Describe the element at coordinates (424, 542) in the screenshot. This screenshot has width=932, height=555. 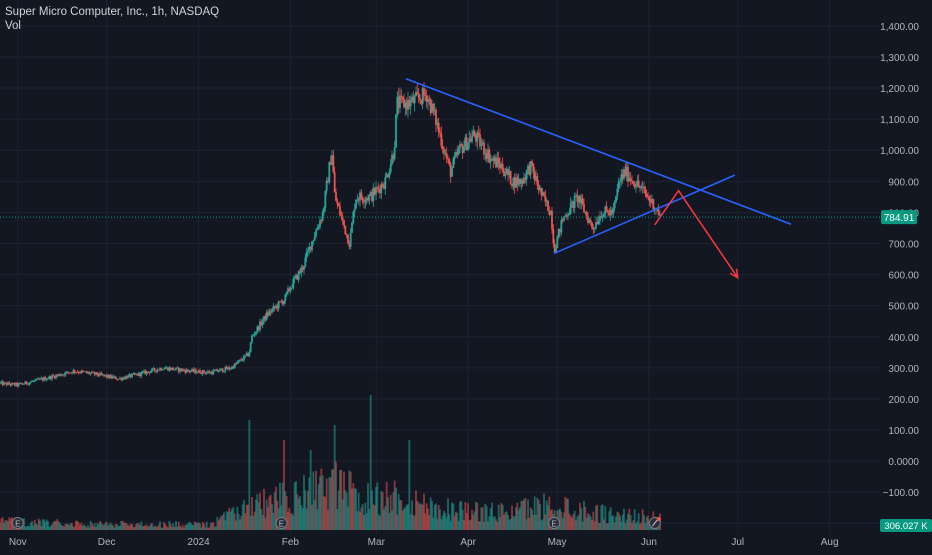
I see `time-axis: Nov Dec 2024 Feb Mar Apr May Jun Jul Aug` at that location.